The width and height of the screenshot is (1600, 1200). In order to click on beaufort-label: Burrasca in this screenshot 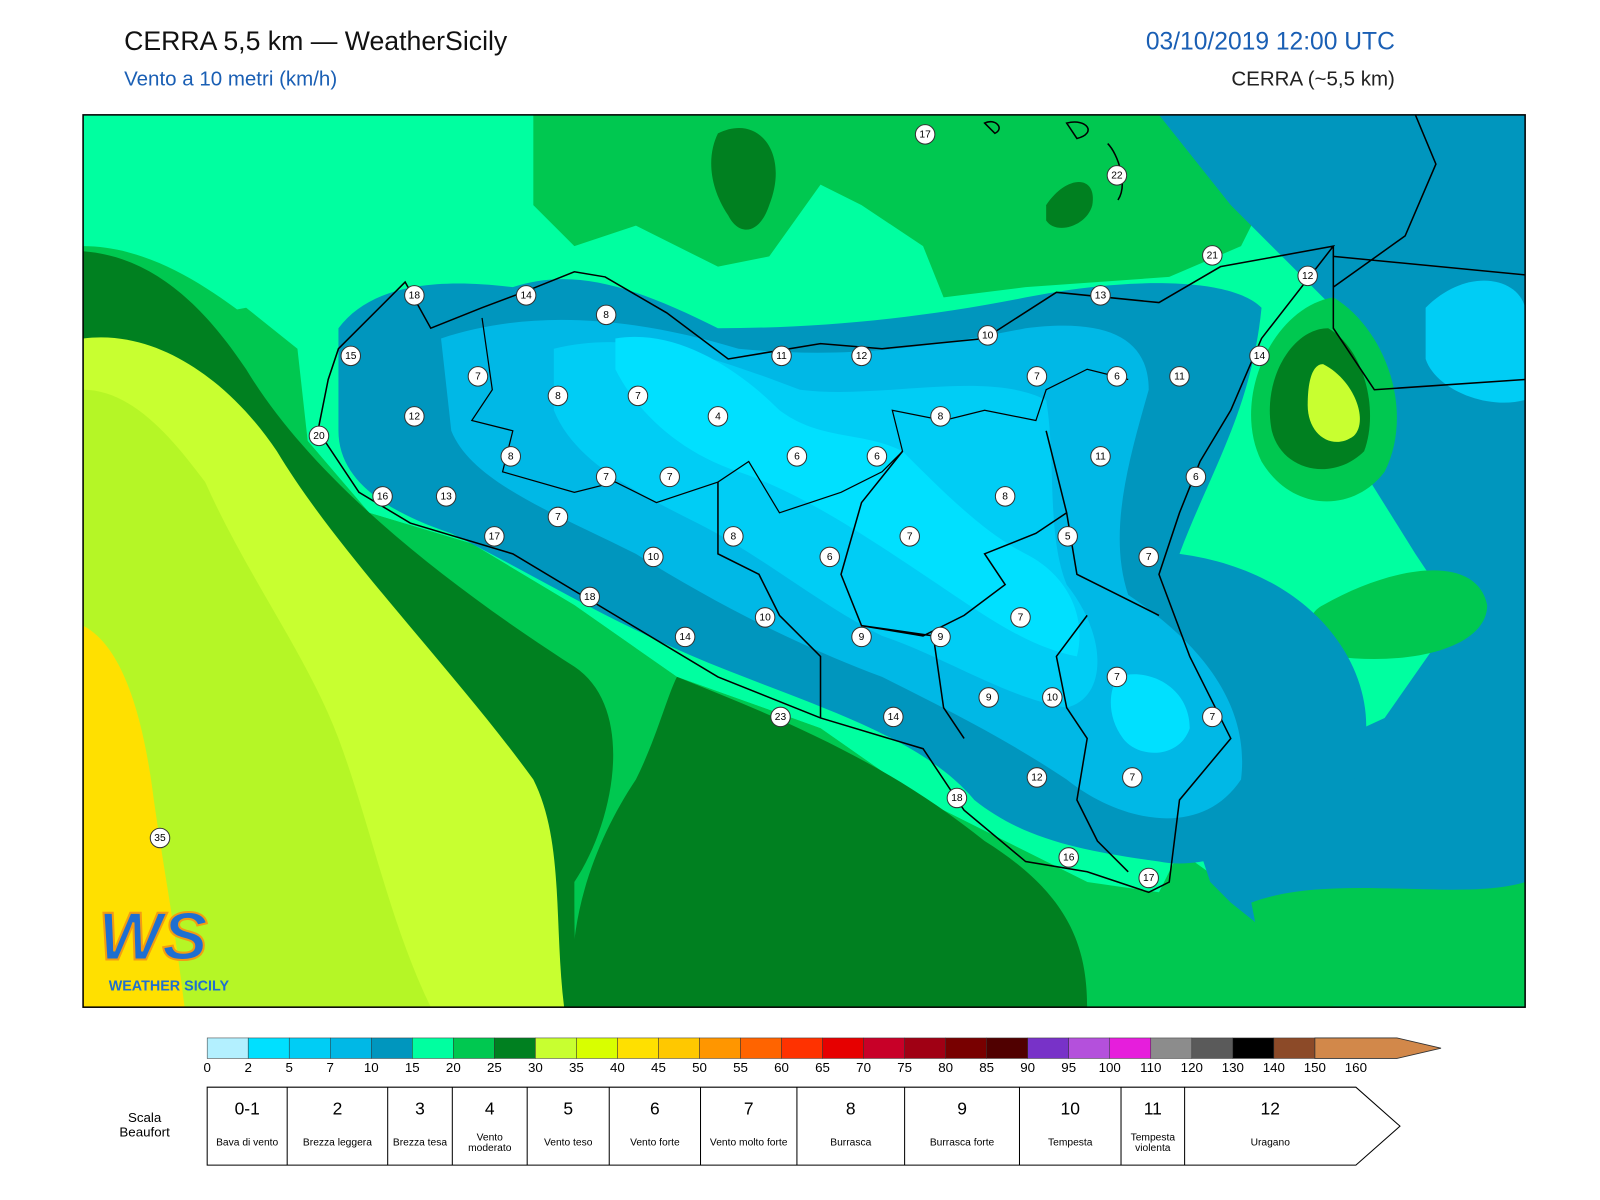, I will do `click(851, 1143)`.